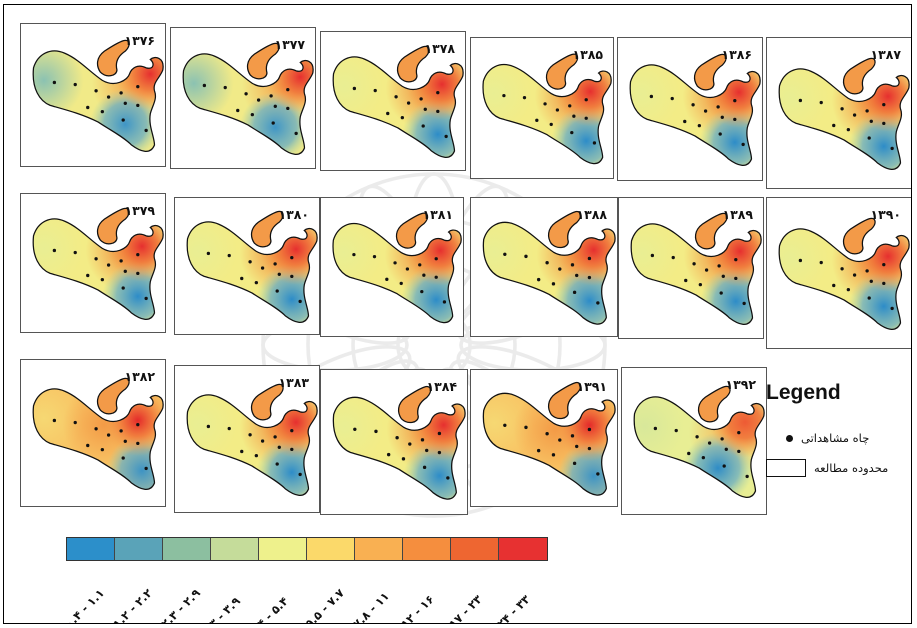 This screenshot has height=628, width=917. I want to click on colorbar-tick-label: ۱۷ - ۲۳, so click(465, 608).